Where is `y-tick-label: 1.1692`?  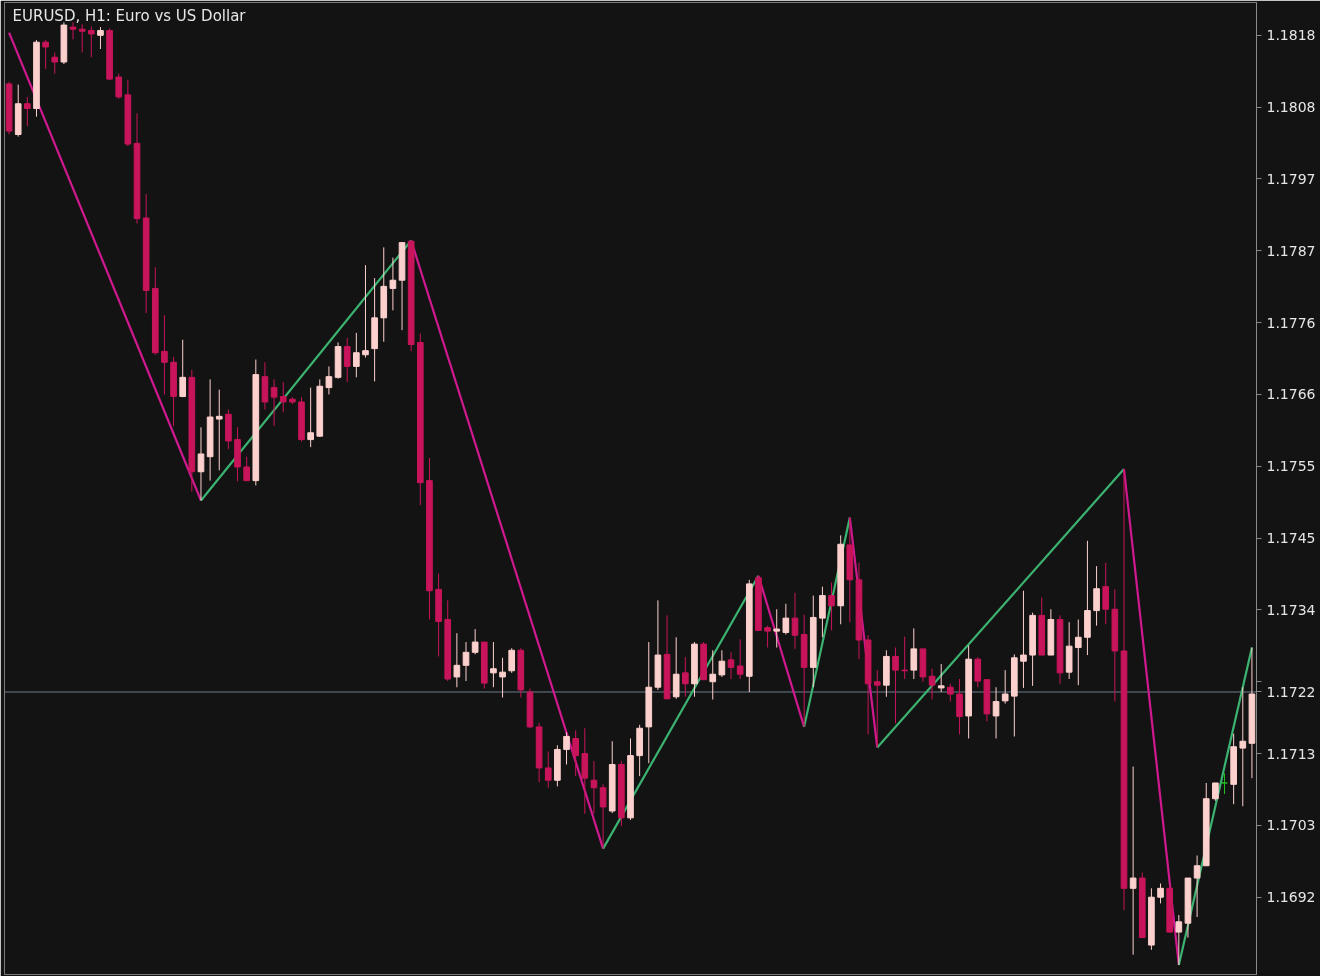
y-tick-label: 1.1692 is located at coordinates (1291, 897).